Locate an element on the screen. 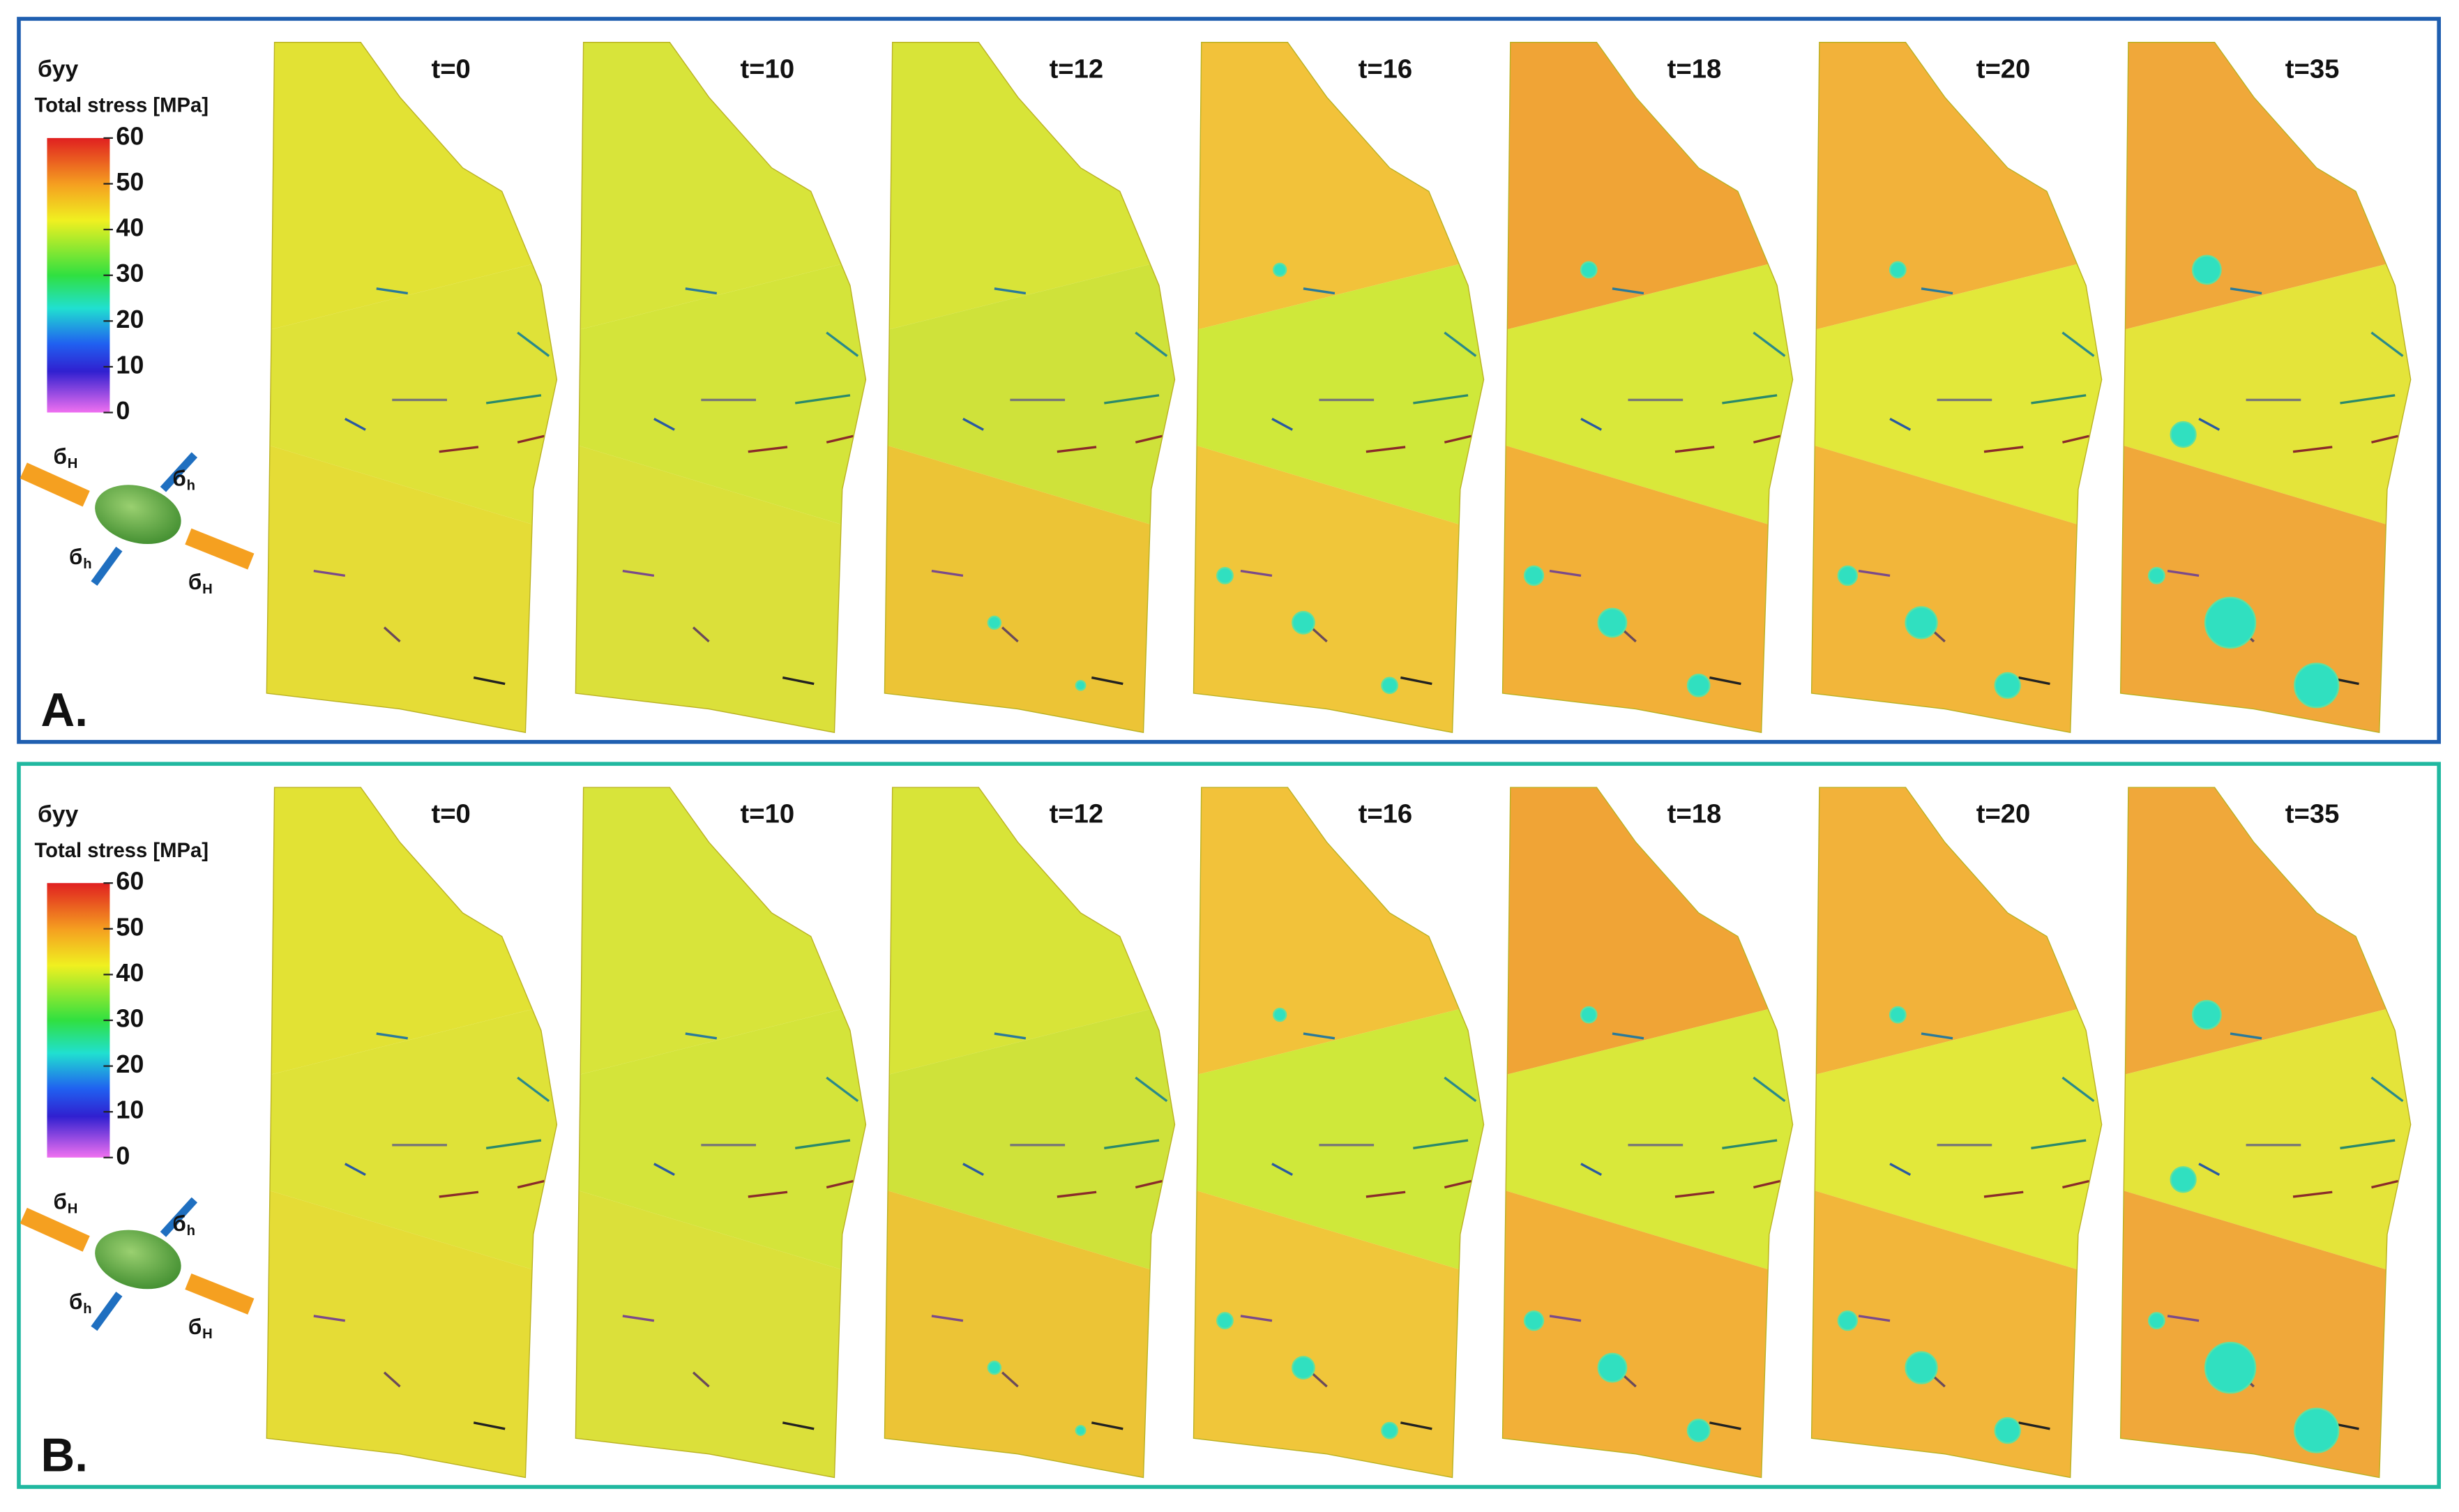  colorbar-tick-label: 60 is located at coordinates (130, 881).